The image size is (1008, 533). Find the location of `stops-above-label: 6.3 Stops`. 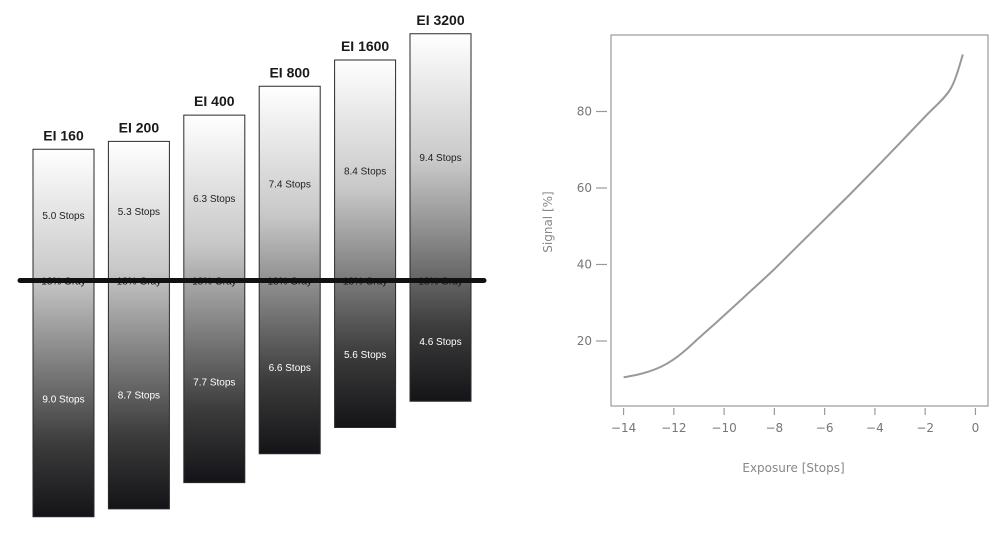

stops-above-label: 6.3 Stops is located at coordinates (214, 199).